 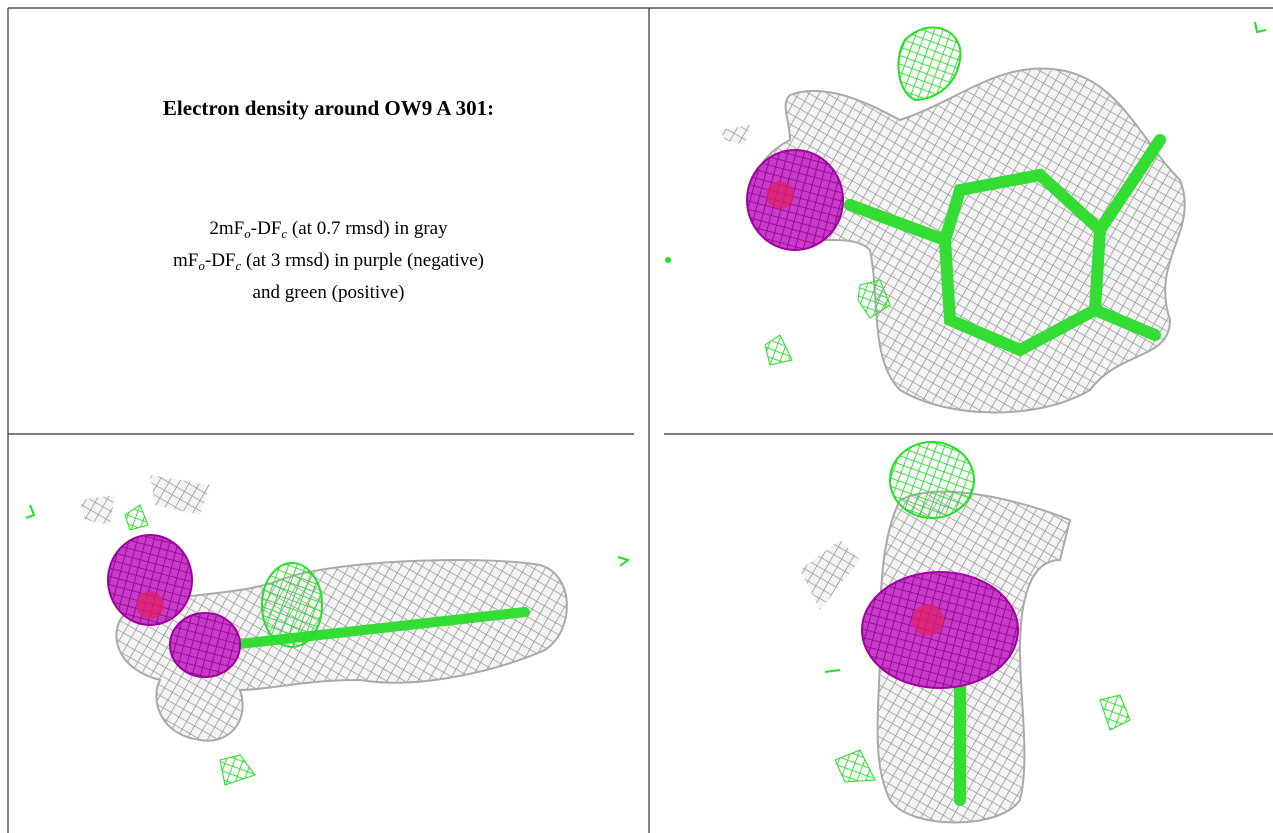 What do you see at coordinates (367, 228) in the screenshot?
I see `text-segment: (at 0.7 rmsd) in gray` at bounding box center [367, 228].